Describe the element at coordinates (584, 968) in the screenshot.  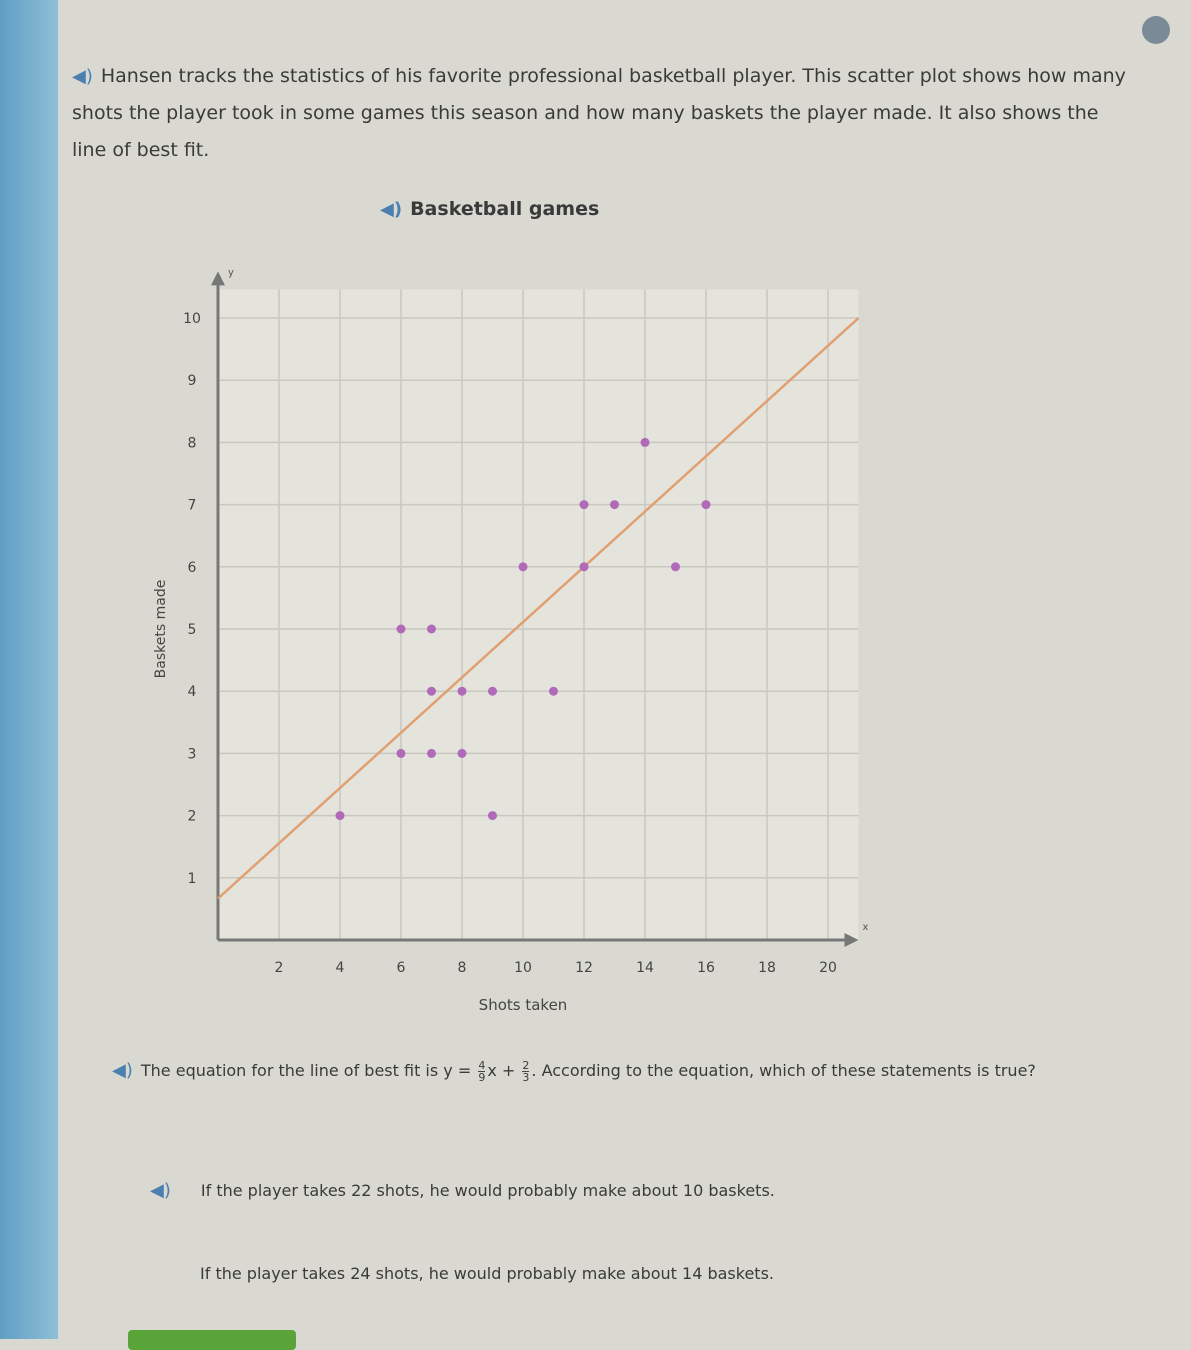
I see `x-tick-label: 12` at that location.